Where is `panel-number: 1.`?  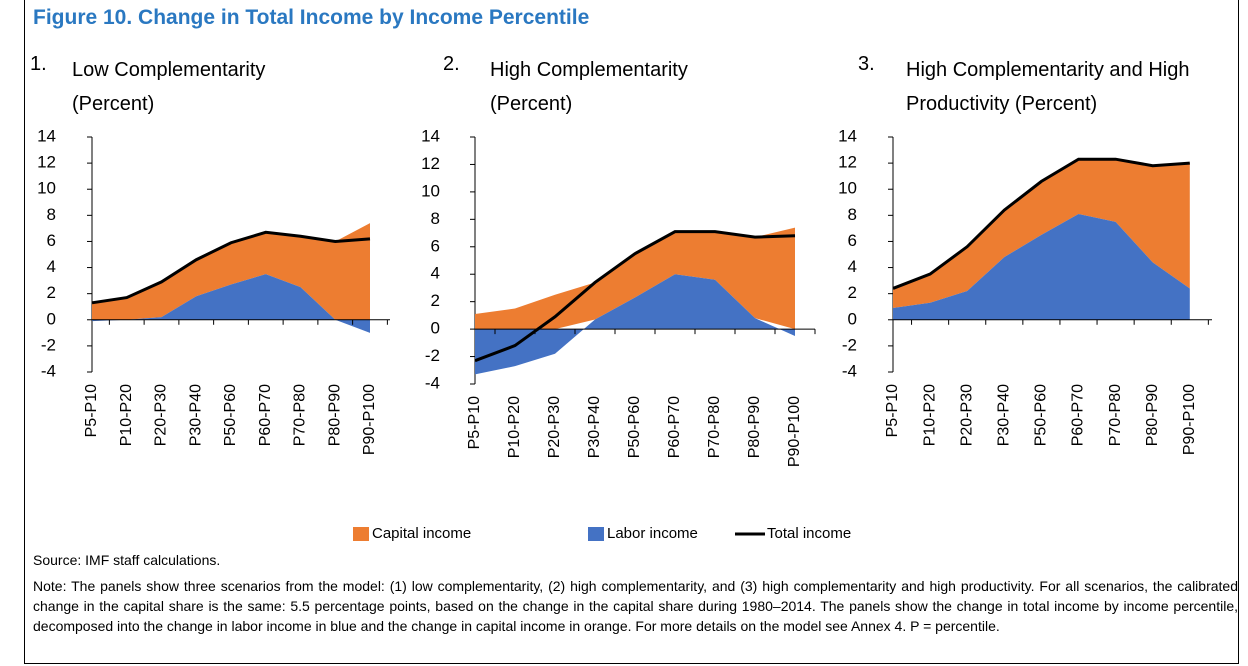
panel-number: 1. is located at coordinates (38, 64).